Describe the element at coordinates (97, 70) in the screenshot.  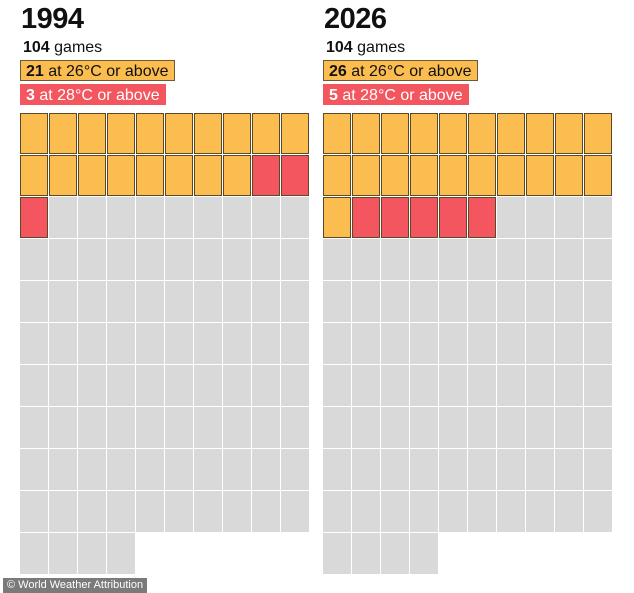
I see `badge-26c: 21 at 26°C or above` at that location.